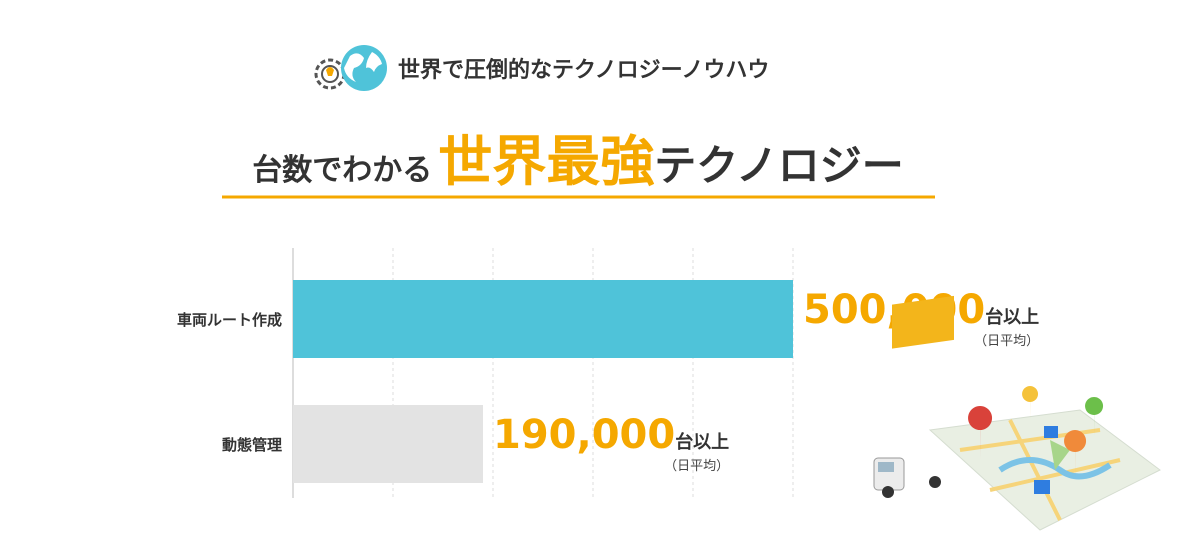 The height and width of the screenshot is (560, 1200). What do you see at coordinates (1017, 413) in the screenshot?
I see `illustration` at bounding box center [1017, 413].